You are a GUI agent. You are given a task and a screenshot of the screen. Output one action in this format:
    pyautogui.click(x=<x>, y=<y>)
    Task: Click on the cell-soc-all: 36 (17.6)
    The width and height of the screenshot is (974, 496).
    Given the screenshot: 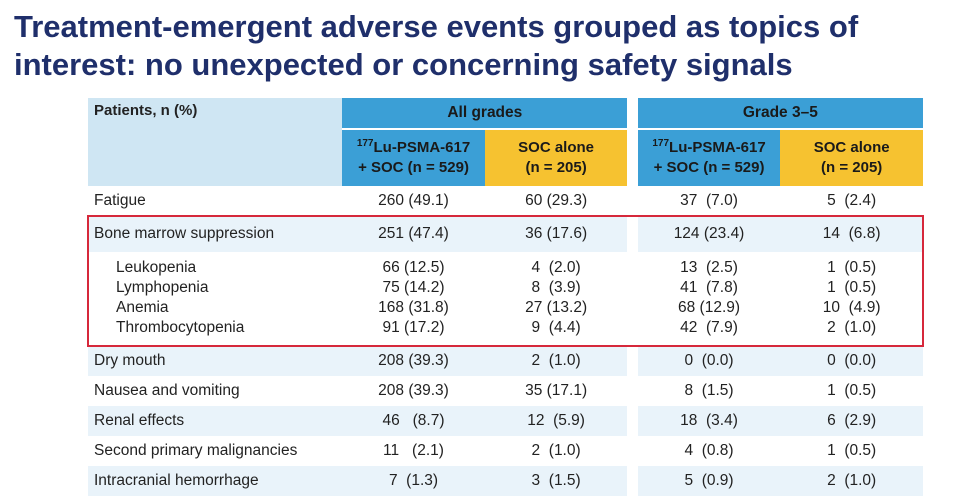 What is the action you would take?
    pyautogui.click(x=556, y=234)
    